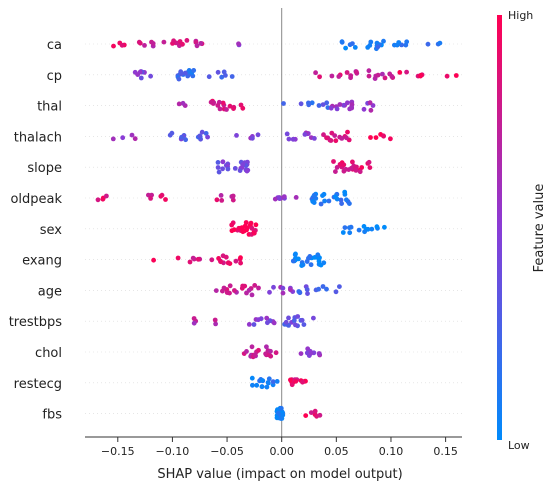  I want to click on feature-row-trestbps, so click(253, 321).